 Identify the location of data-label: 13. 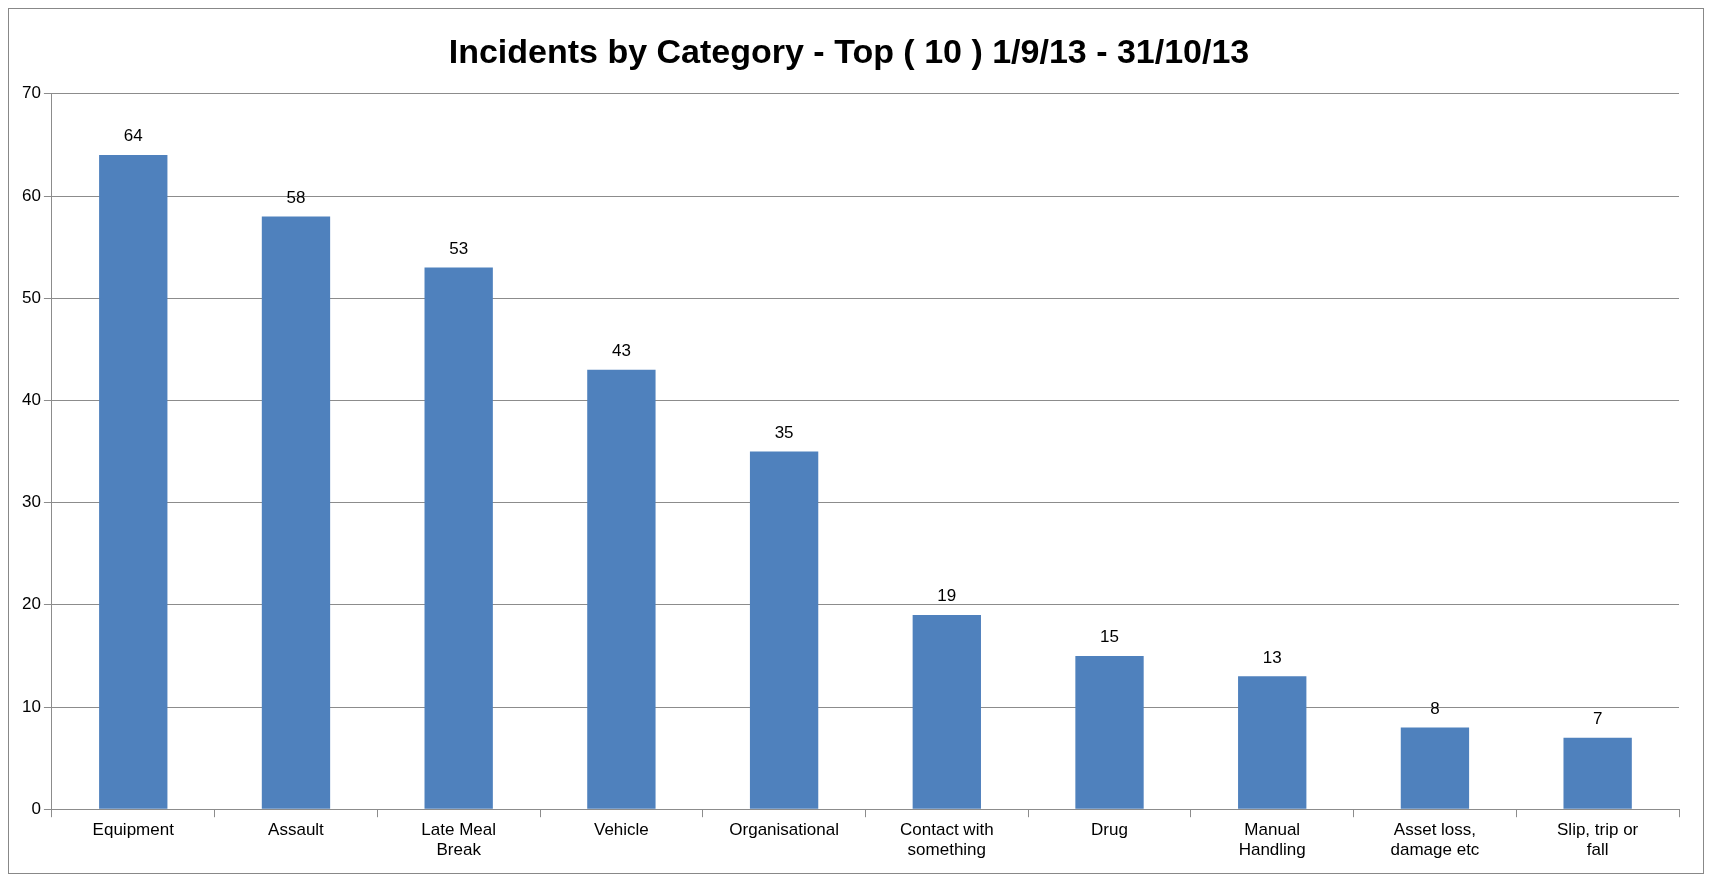
(1272, 657).